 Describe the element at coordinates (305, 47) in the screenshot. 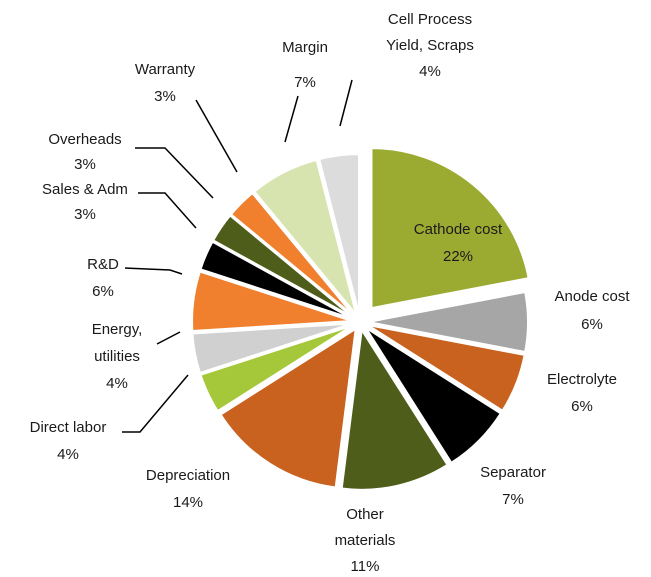

I see `slice-label: Margin` at that location.